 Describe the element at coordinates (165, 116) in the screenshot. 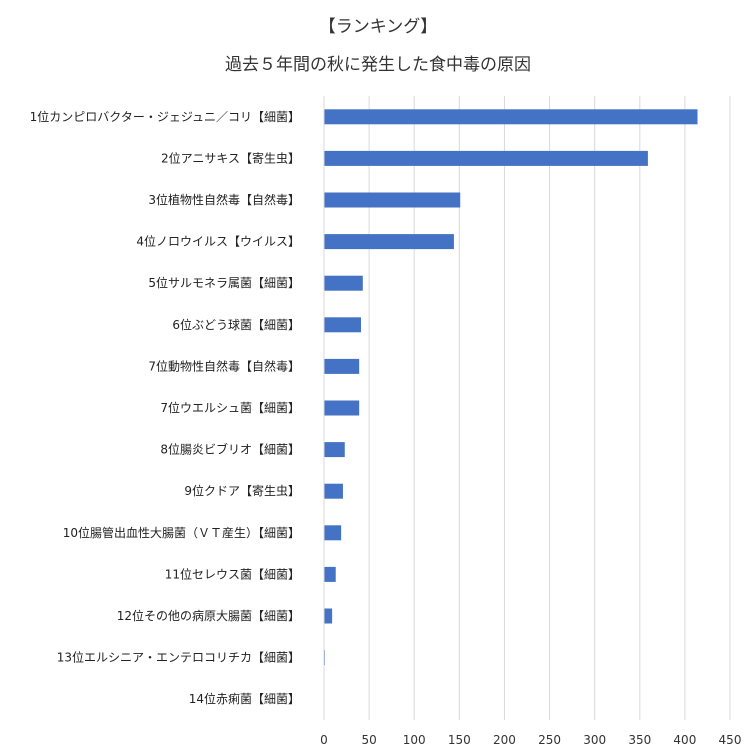

I see `category-label: 1位カンピロバクター・ジェジュニ／コリ【細菌】` at that location.